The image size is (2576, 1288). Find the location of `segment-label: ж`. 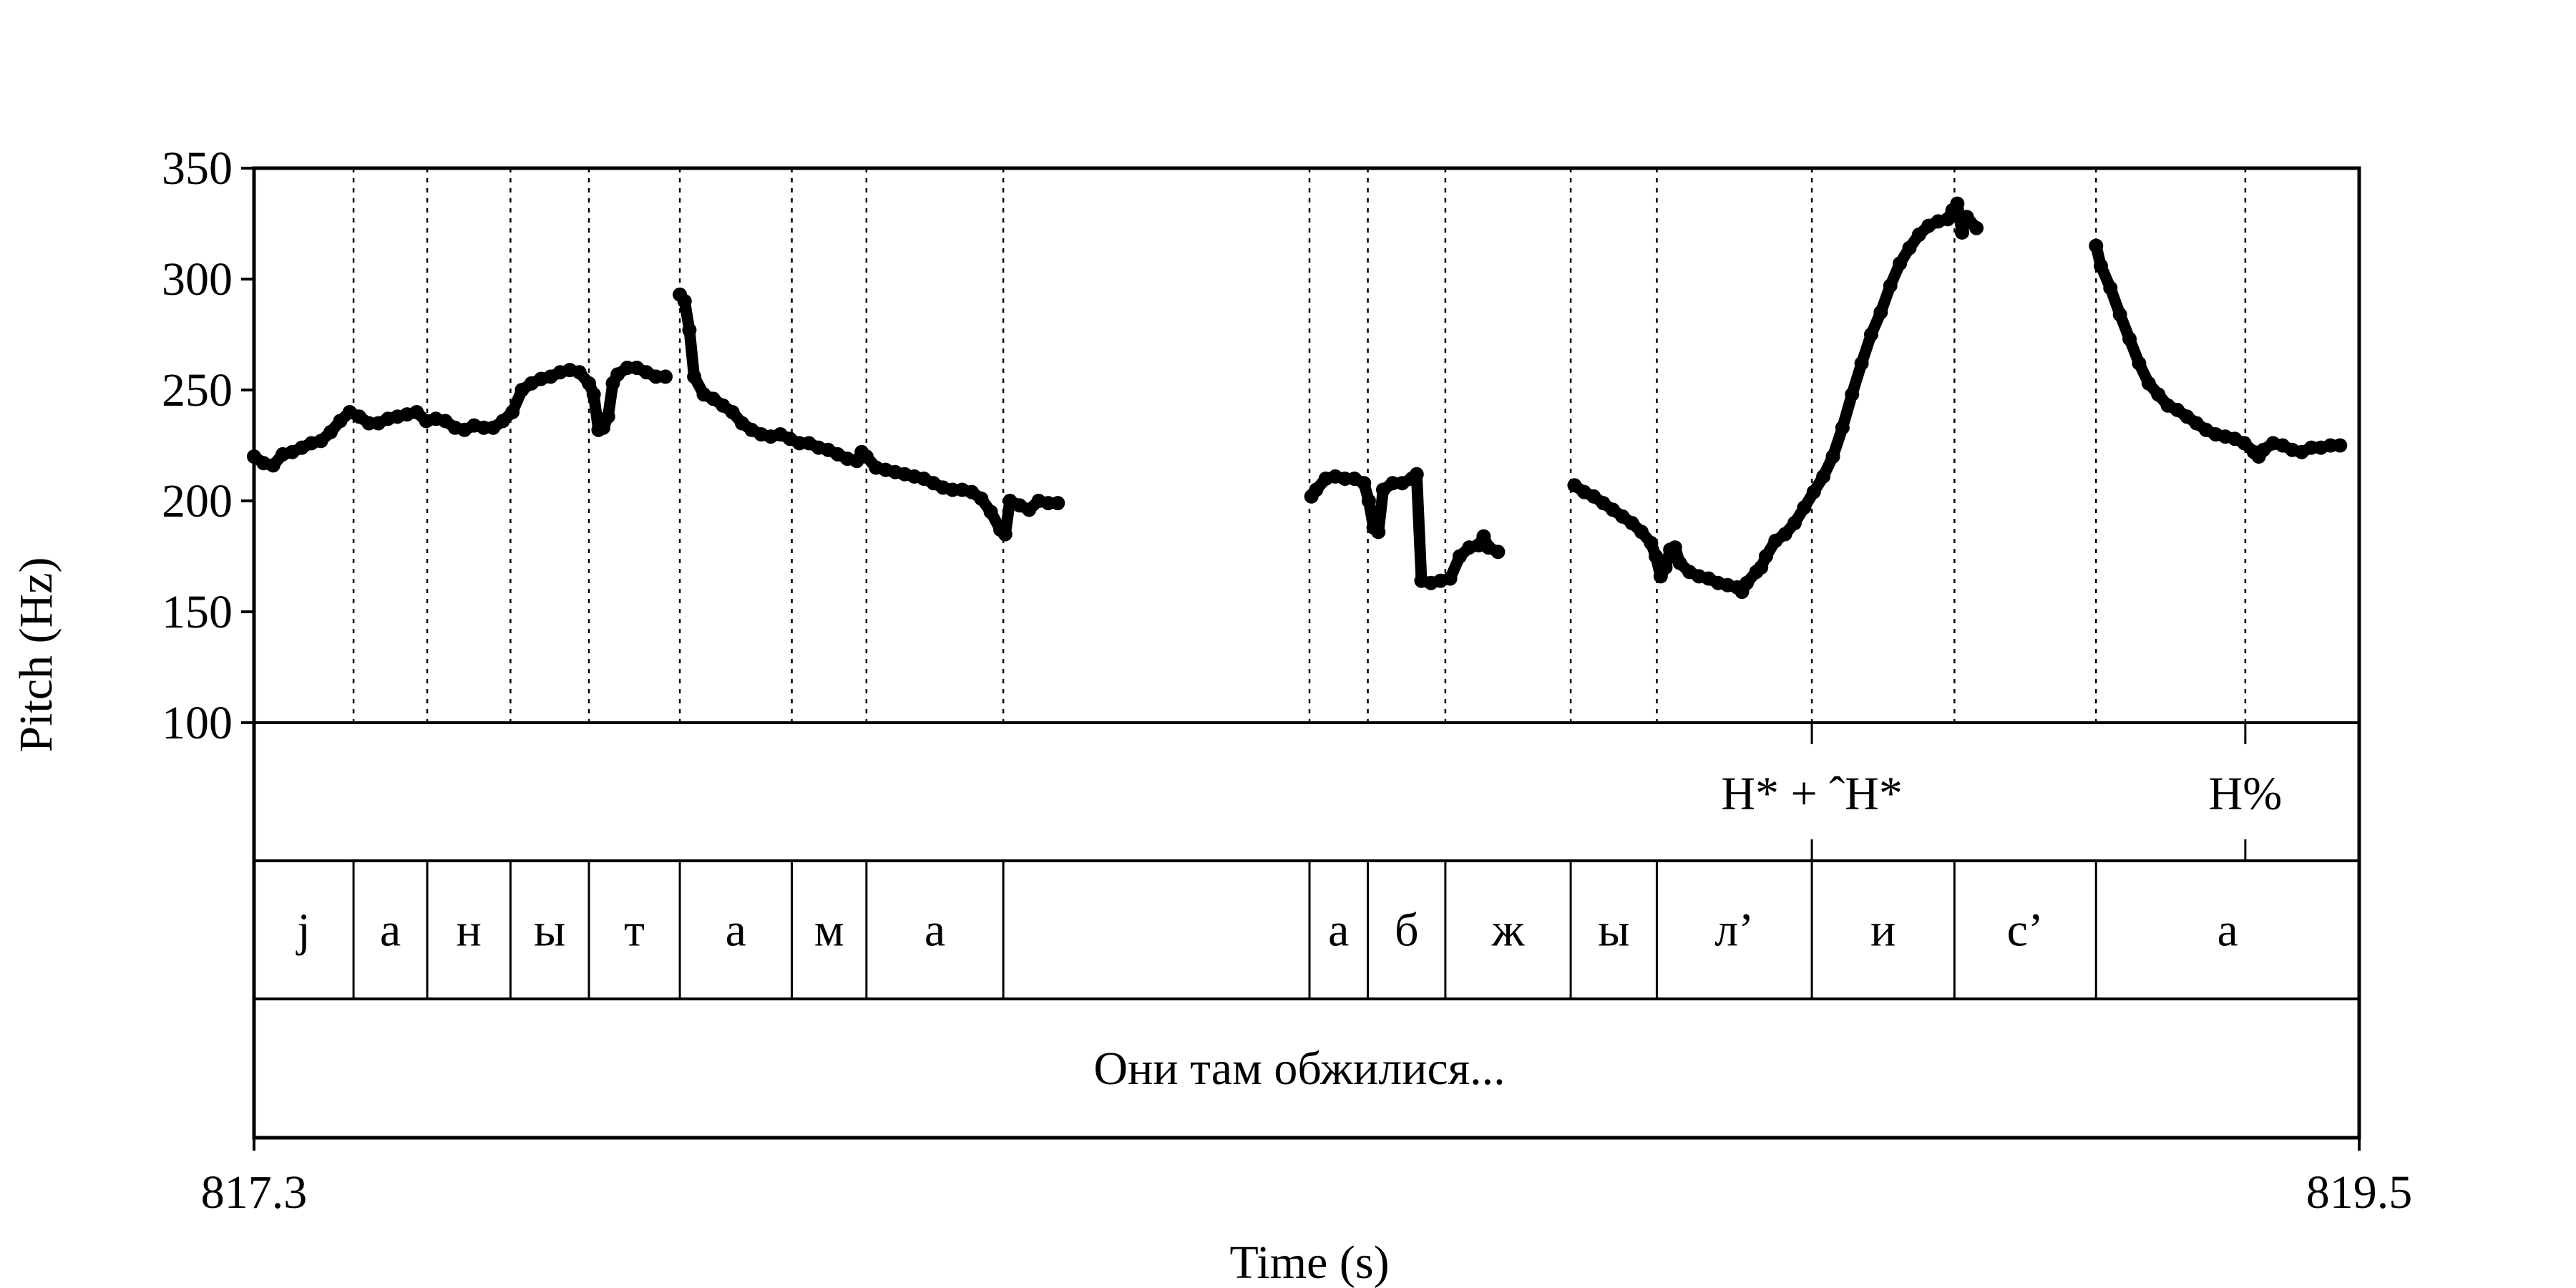

segment-label: ж is located at coordinates (1508, 930).